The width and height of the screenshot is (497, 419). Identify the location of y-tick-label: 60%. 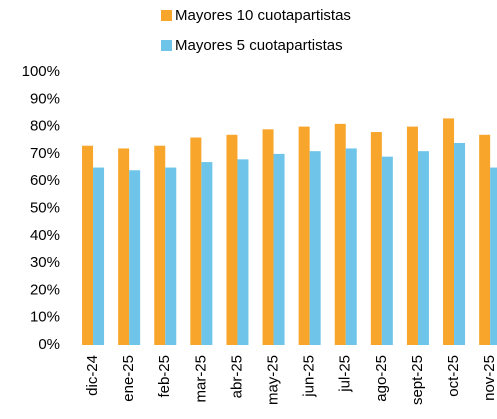
(45, 180).